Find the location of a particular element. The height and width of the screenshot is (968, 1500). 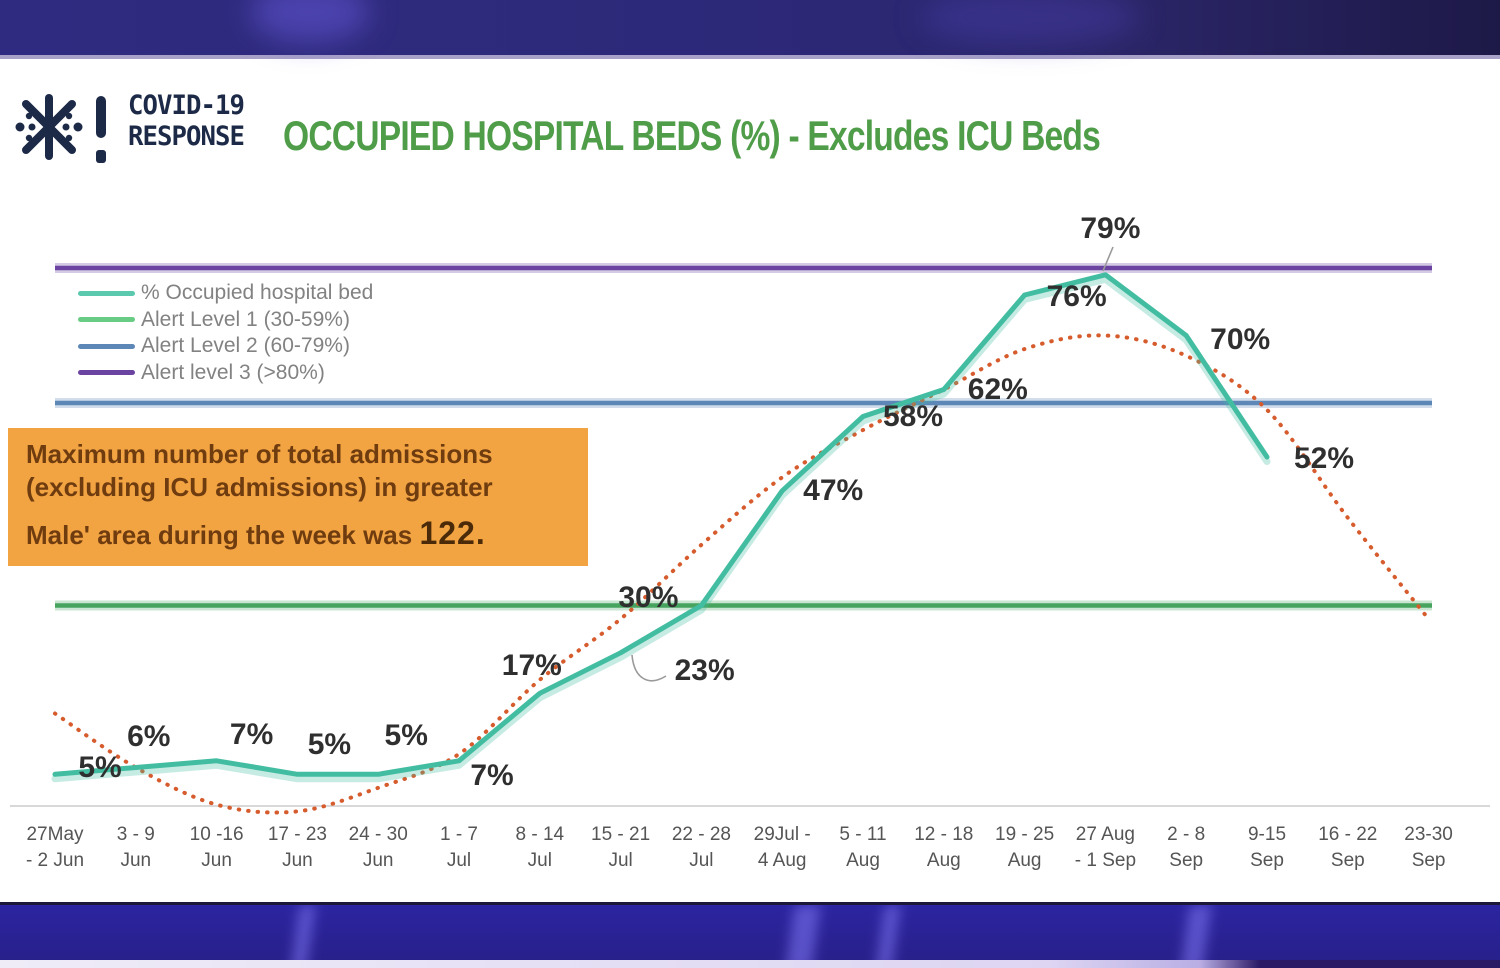

x-tick-line: 3 - 9 is located at coordinates (135, 834).